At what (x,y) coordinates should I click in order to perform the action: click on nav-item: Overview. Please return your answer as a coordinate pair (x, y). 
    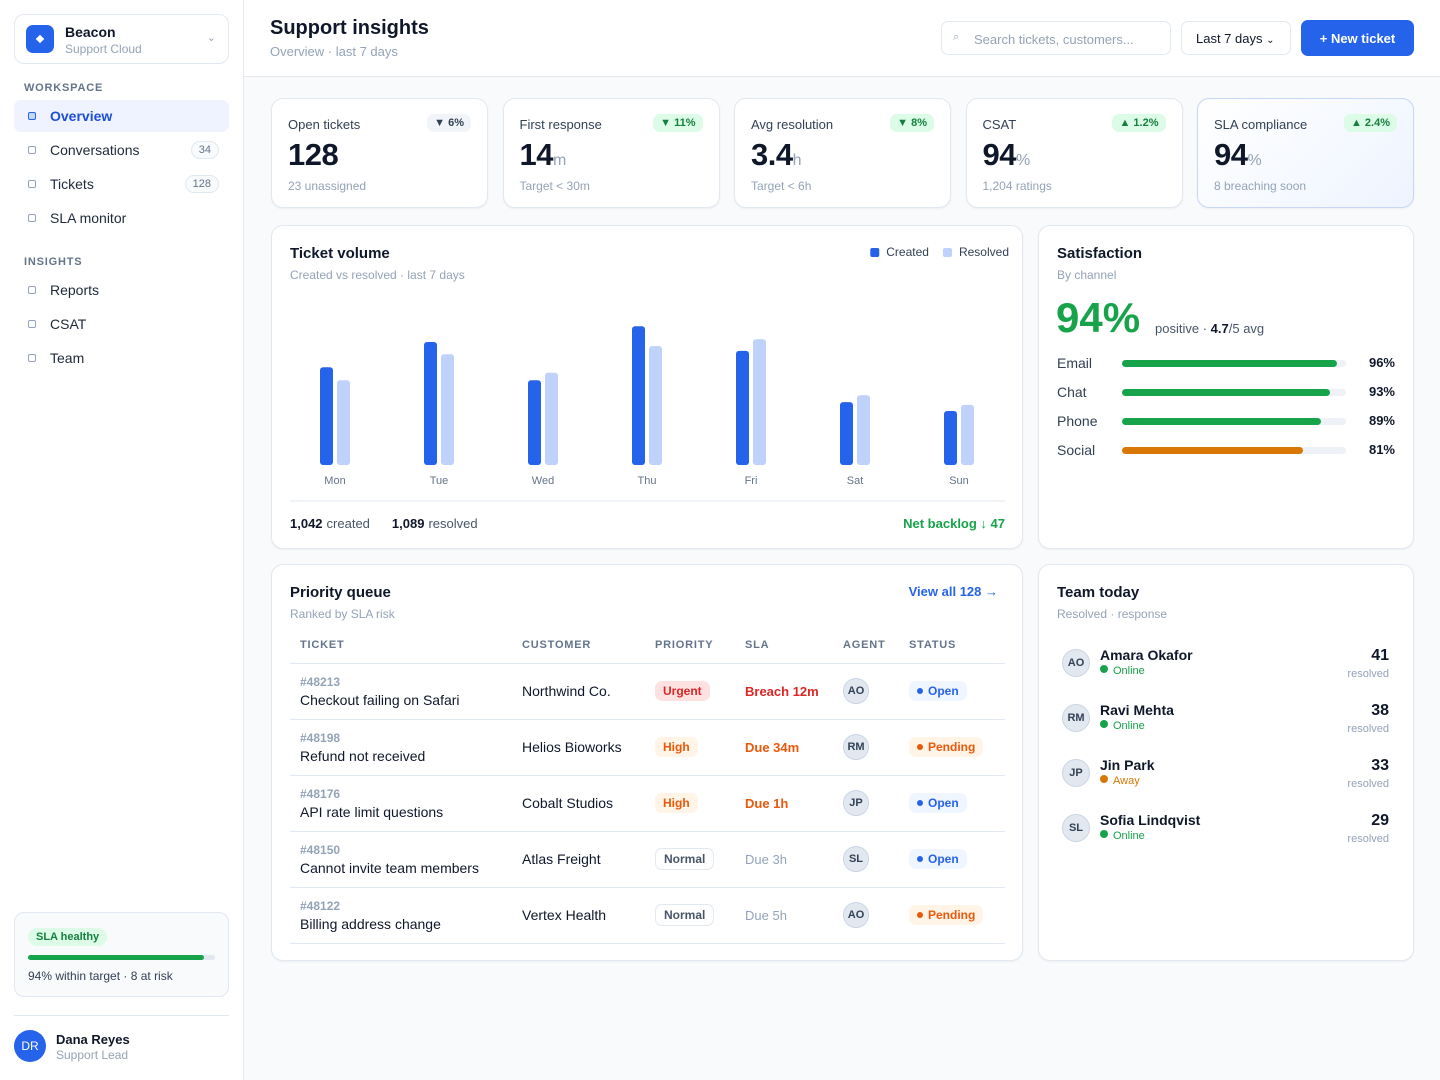
    Looking at the image, I should click on (121, 116).